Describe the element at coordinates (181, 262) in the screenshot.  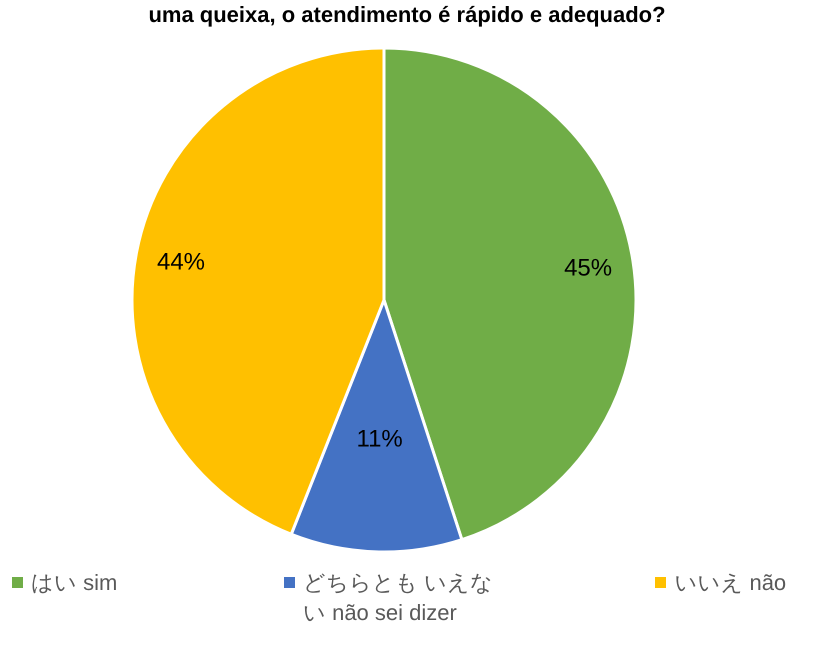
I see `data-label: 44%` at that location.